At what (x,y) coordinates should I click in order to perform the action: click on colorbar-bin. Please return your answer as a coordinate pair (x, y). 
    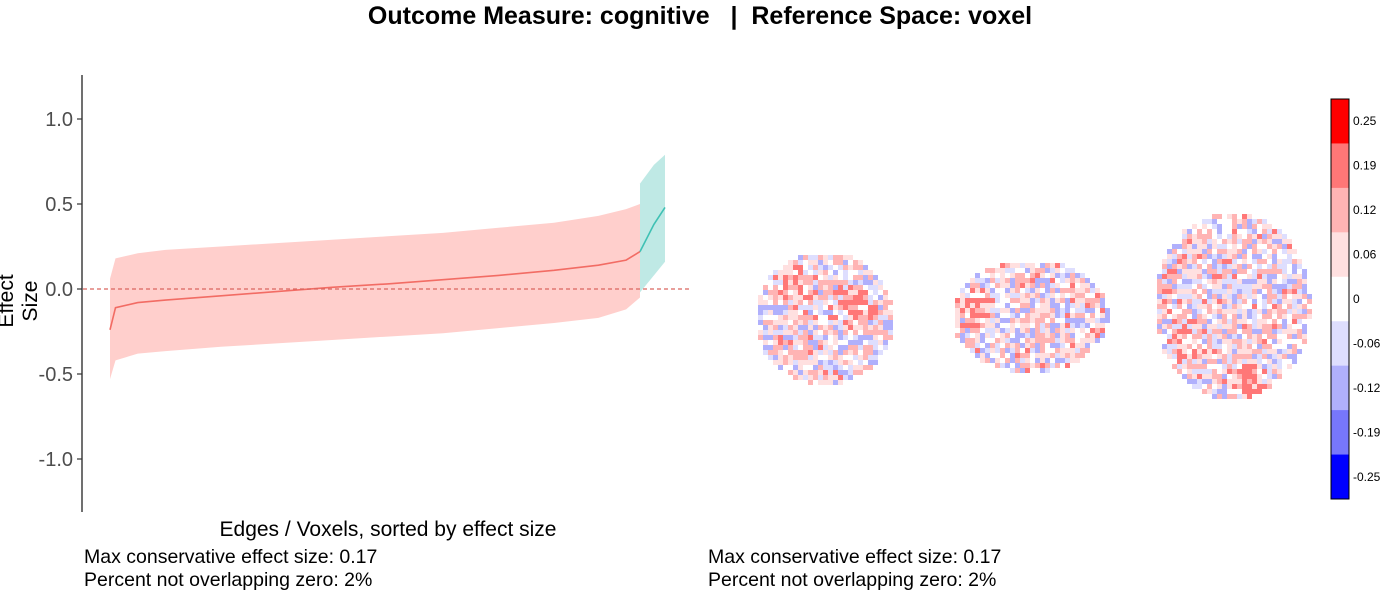
    Looking at the image, I should click on (1340, 299).